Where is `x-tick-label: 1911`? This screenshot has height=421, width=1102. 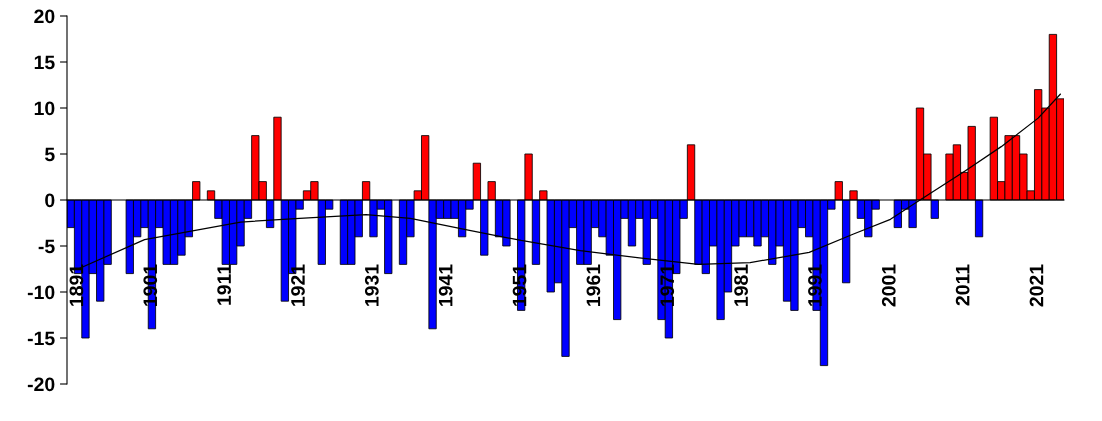 x-tick-label: 1911 is located at coordinates (224, 284).